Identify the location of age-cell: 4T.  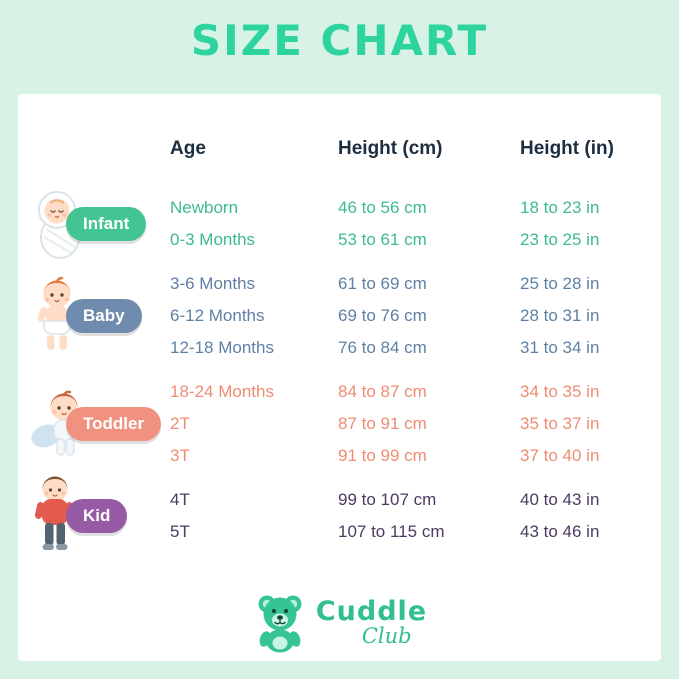
(180, 499).